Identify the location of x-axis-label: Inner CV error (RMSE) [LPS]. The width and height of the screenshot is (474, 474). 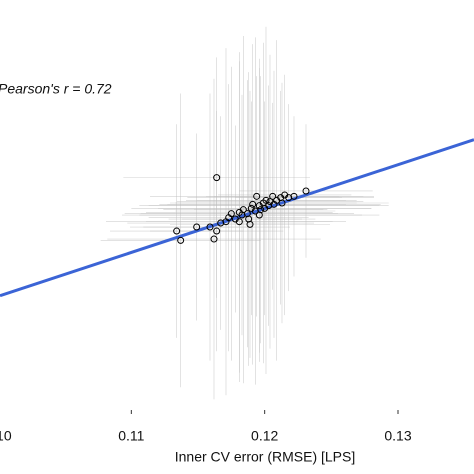
(265, 457).